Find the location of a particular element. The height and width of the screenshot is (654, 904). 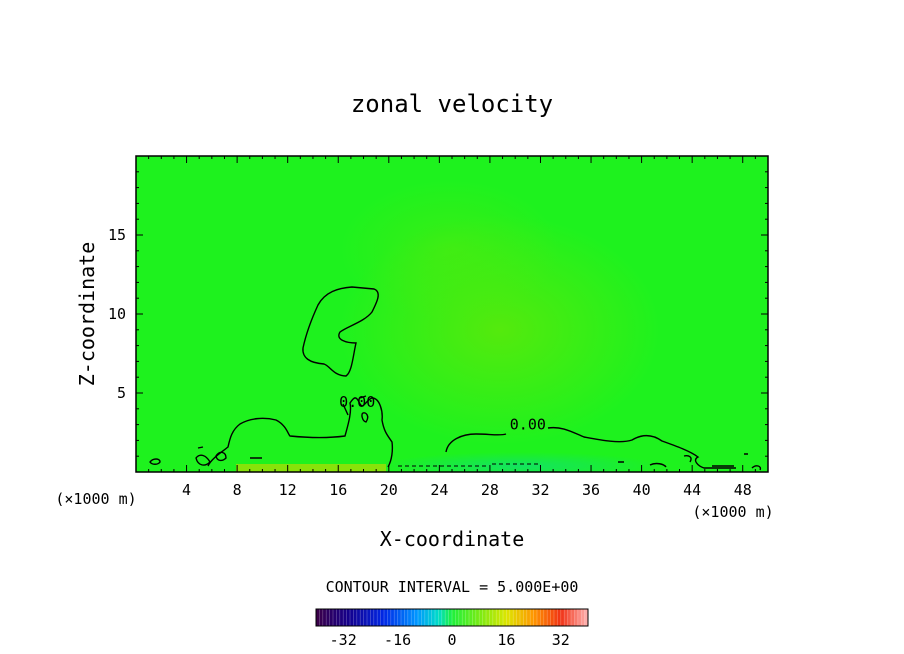

positive-velocity-core-upper is located at coordinates (450, 250).